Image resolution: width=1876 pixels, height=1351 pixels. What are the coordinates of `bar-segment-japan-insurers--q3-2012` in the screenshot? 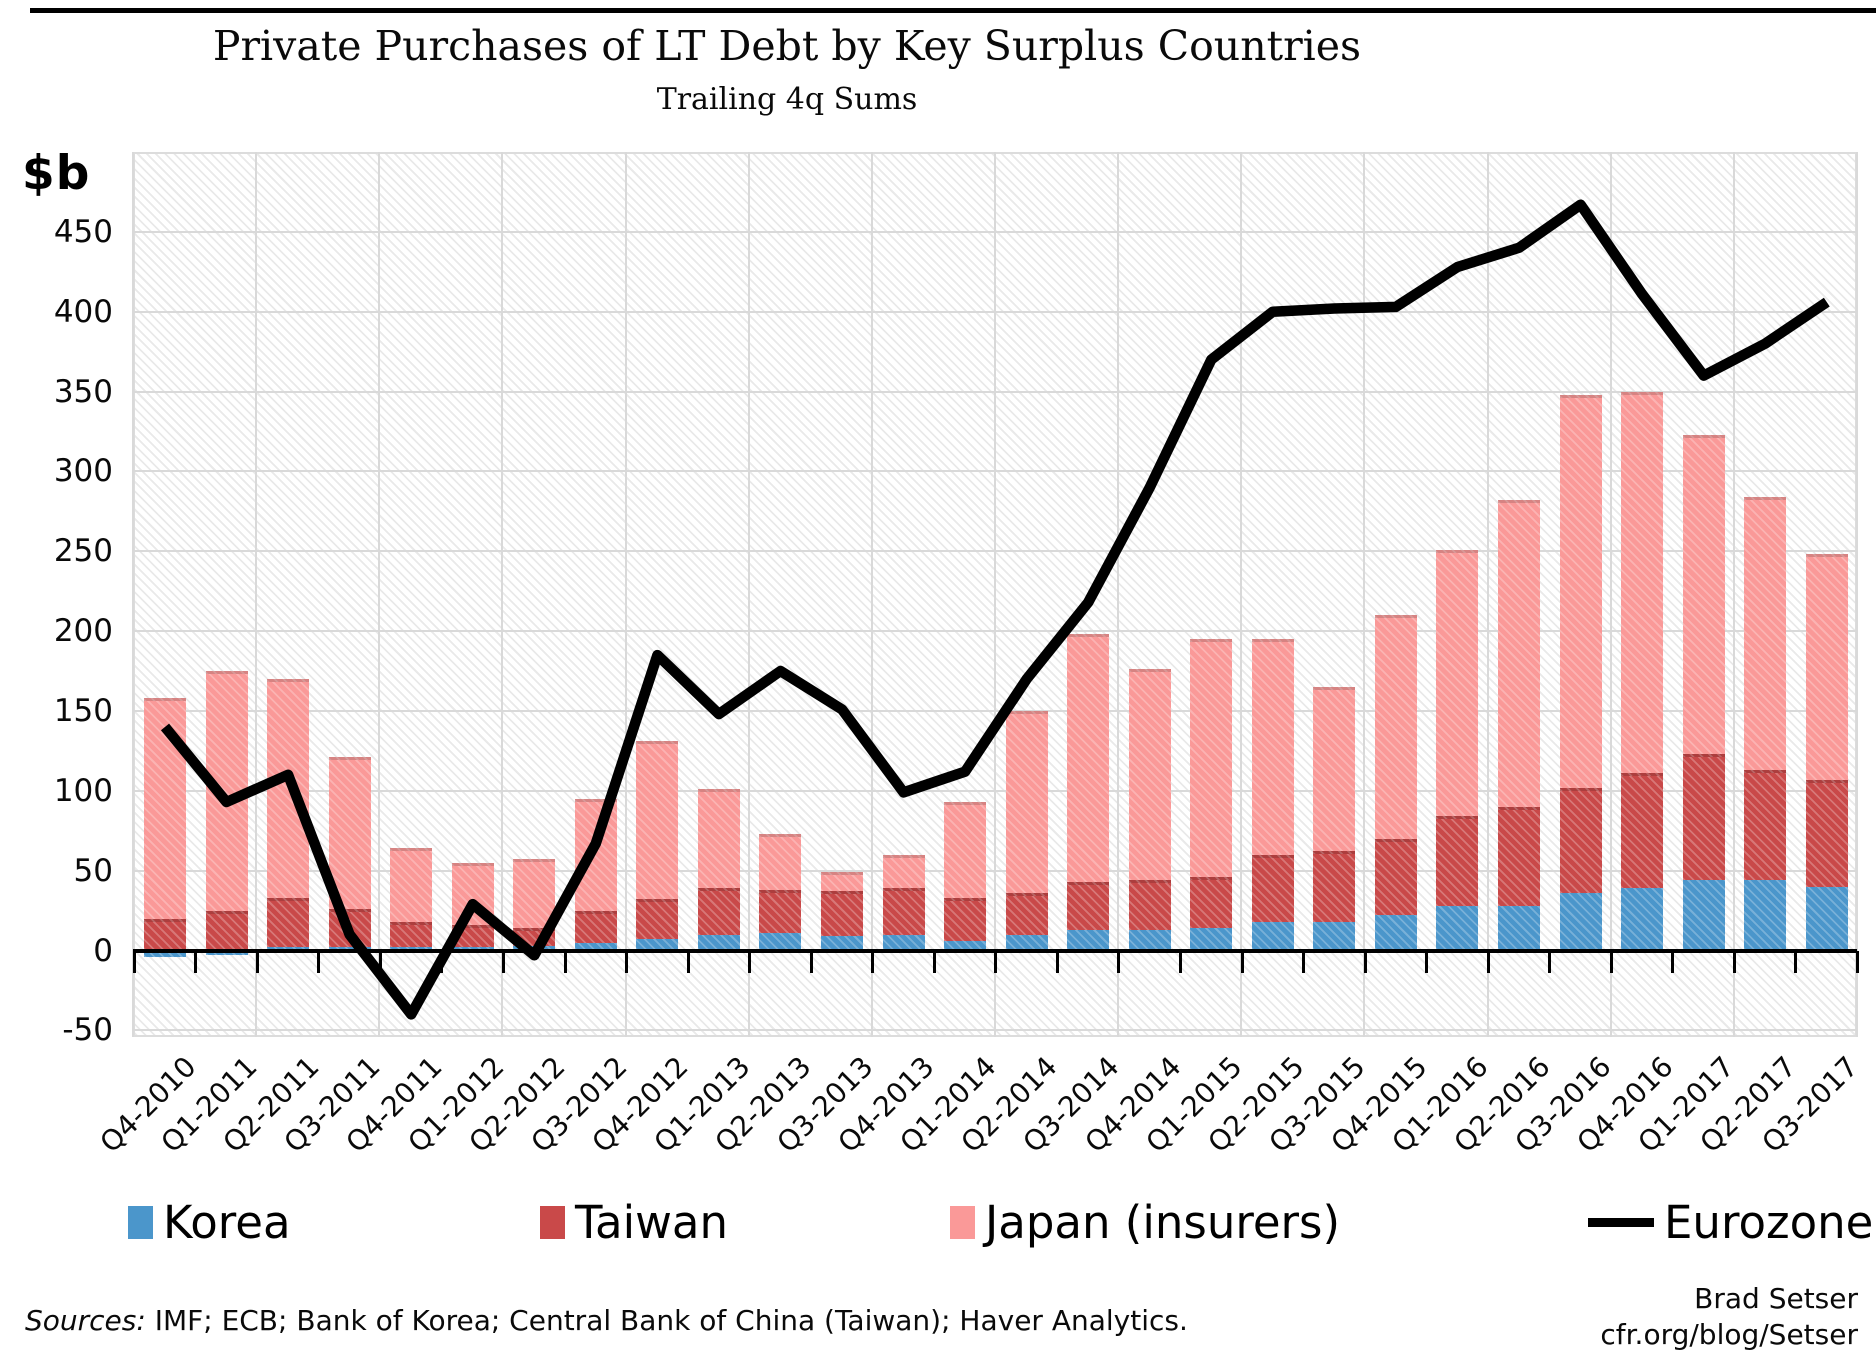 It's located at (595, 854).